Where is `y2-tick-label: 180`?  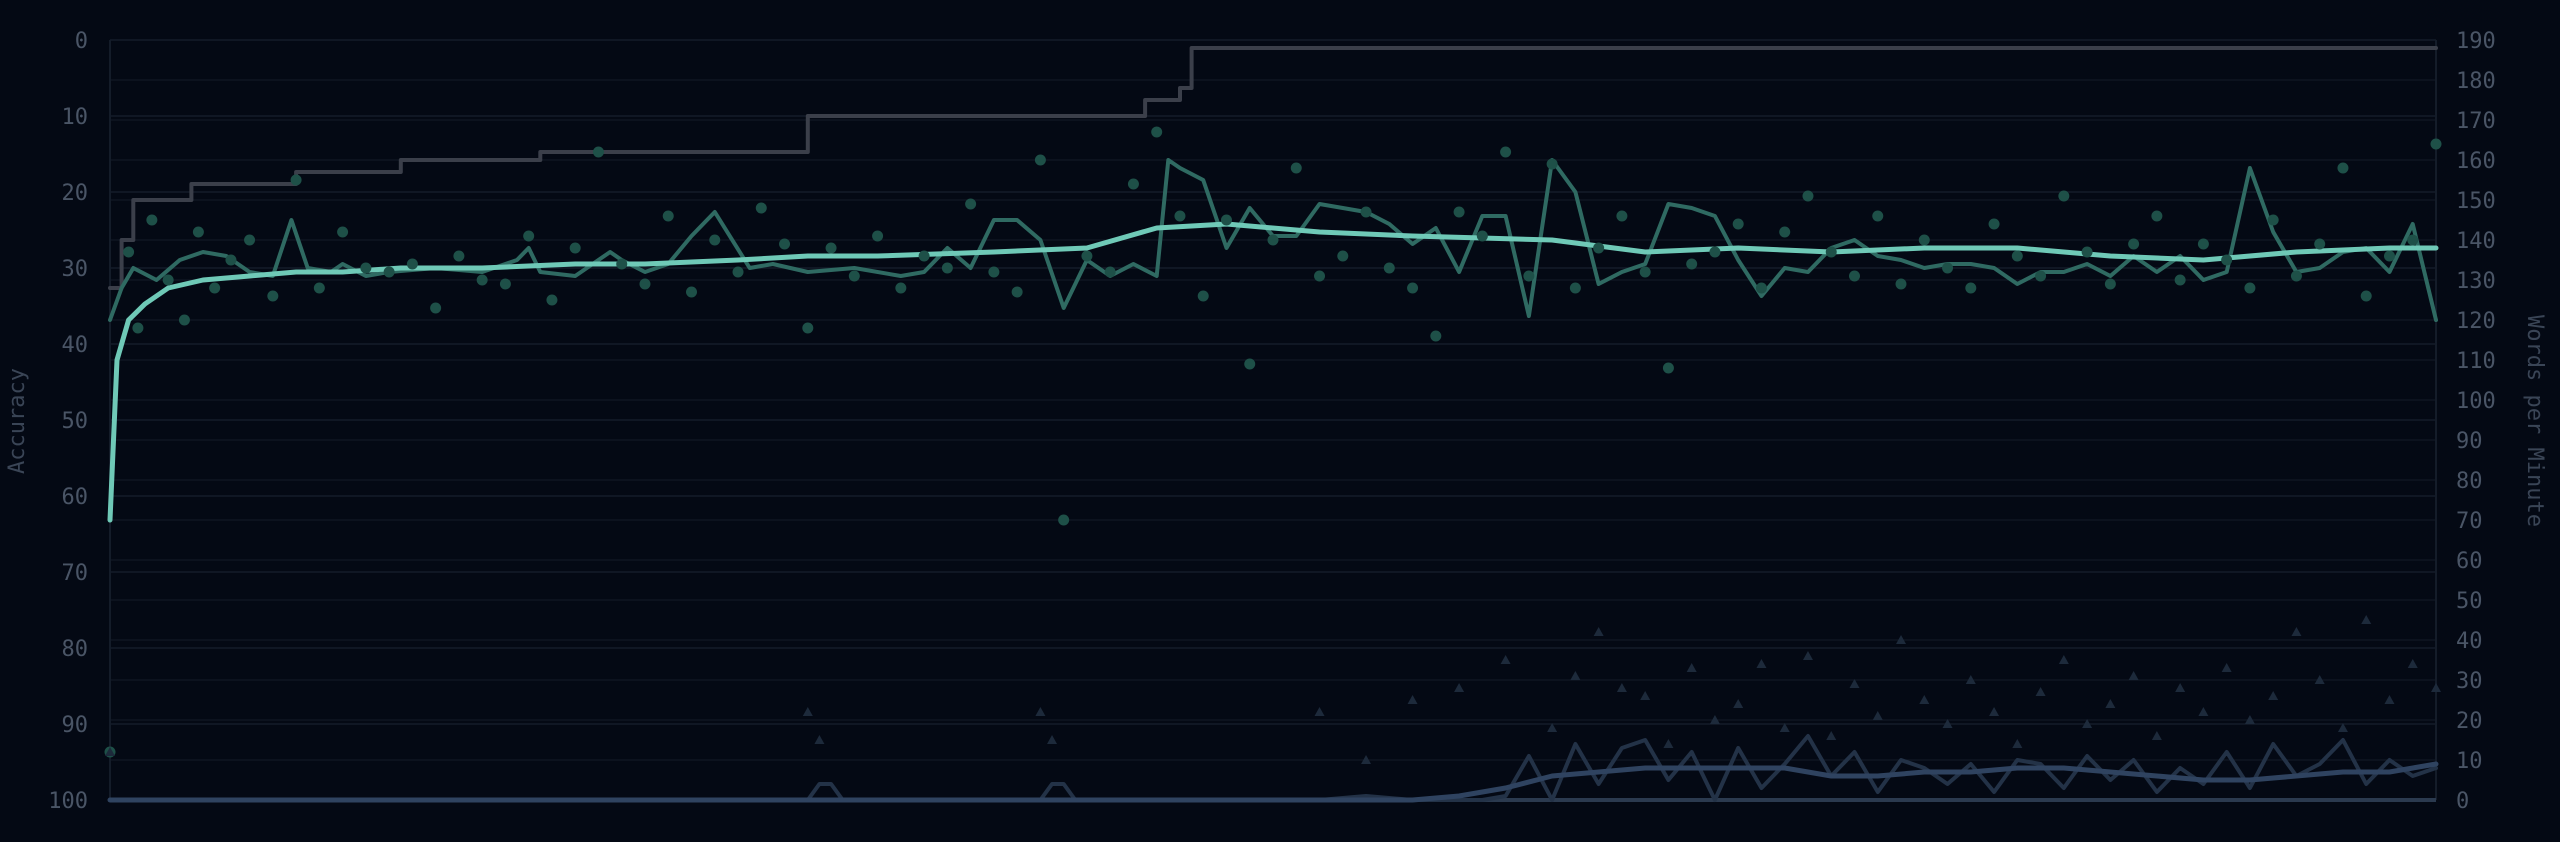 y2-tick-label: 180 is located at coordinates (2476, 81).